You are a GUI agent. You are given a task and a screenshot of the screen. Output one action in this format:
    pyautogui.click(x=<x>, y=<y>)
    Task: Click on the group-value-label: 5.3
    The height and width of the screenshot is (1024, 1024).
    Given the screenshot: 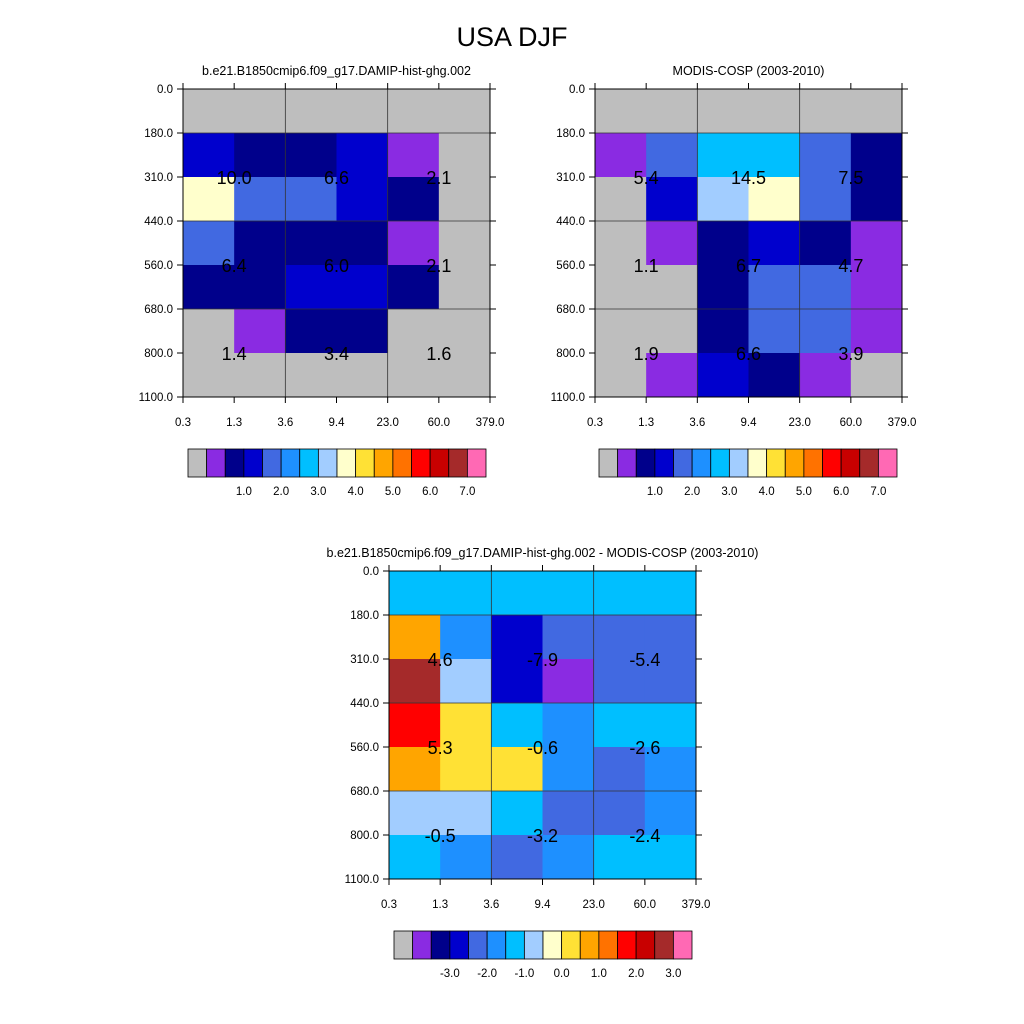 What is the action you would take?
    pyautogui.click(x=440, y=748)
    